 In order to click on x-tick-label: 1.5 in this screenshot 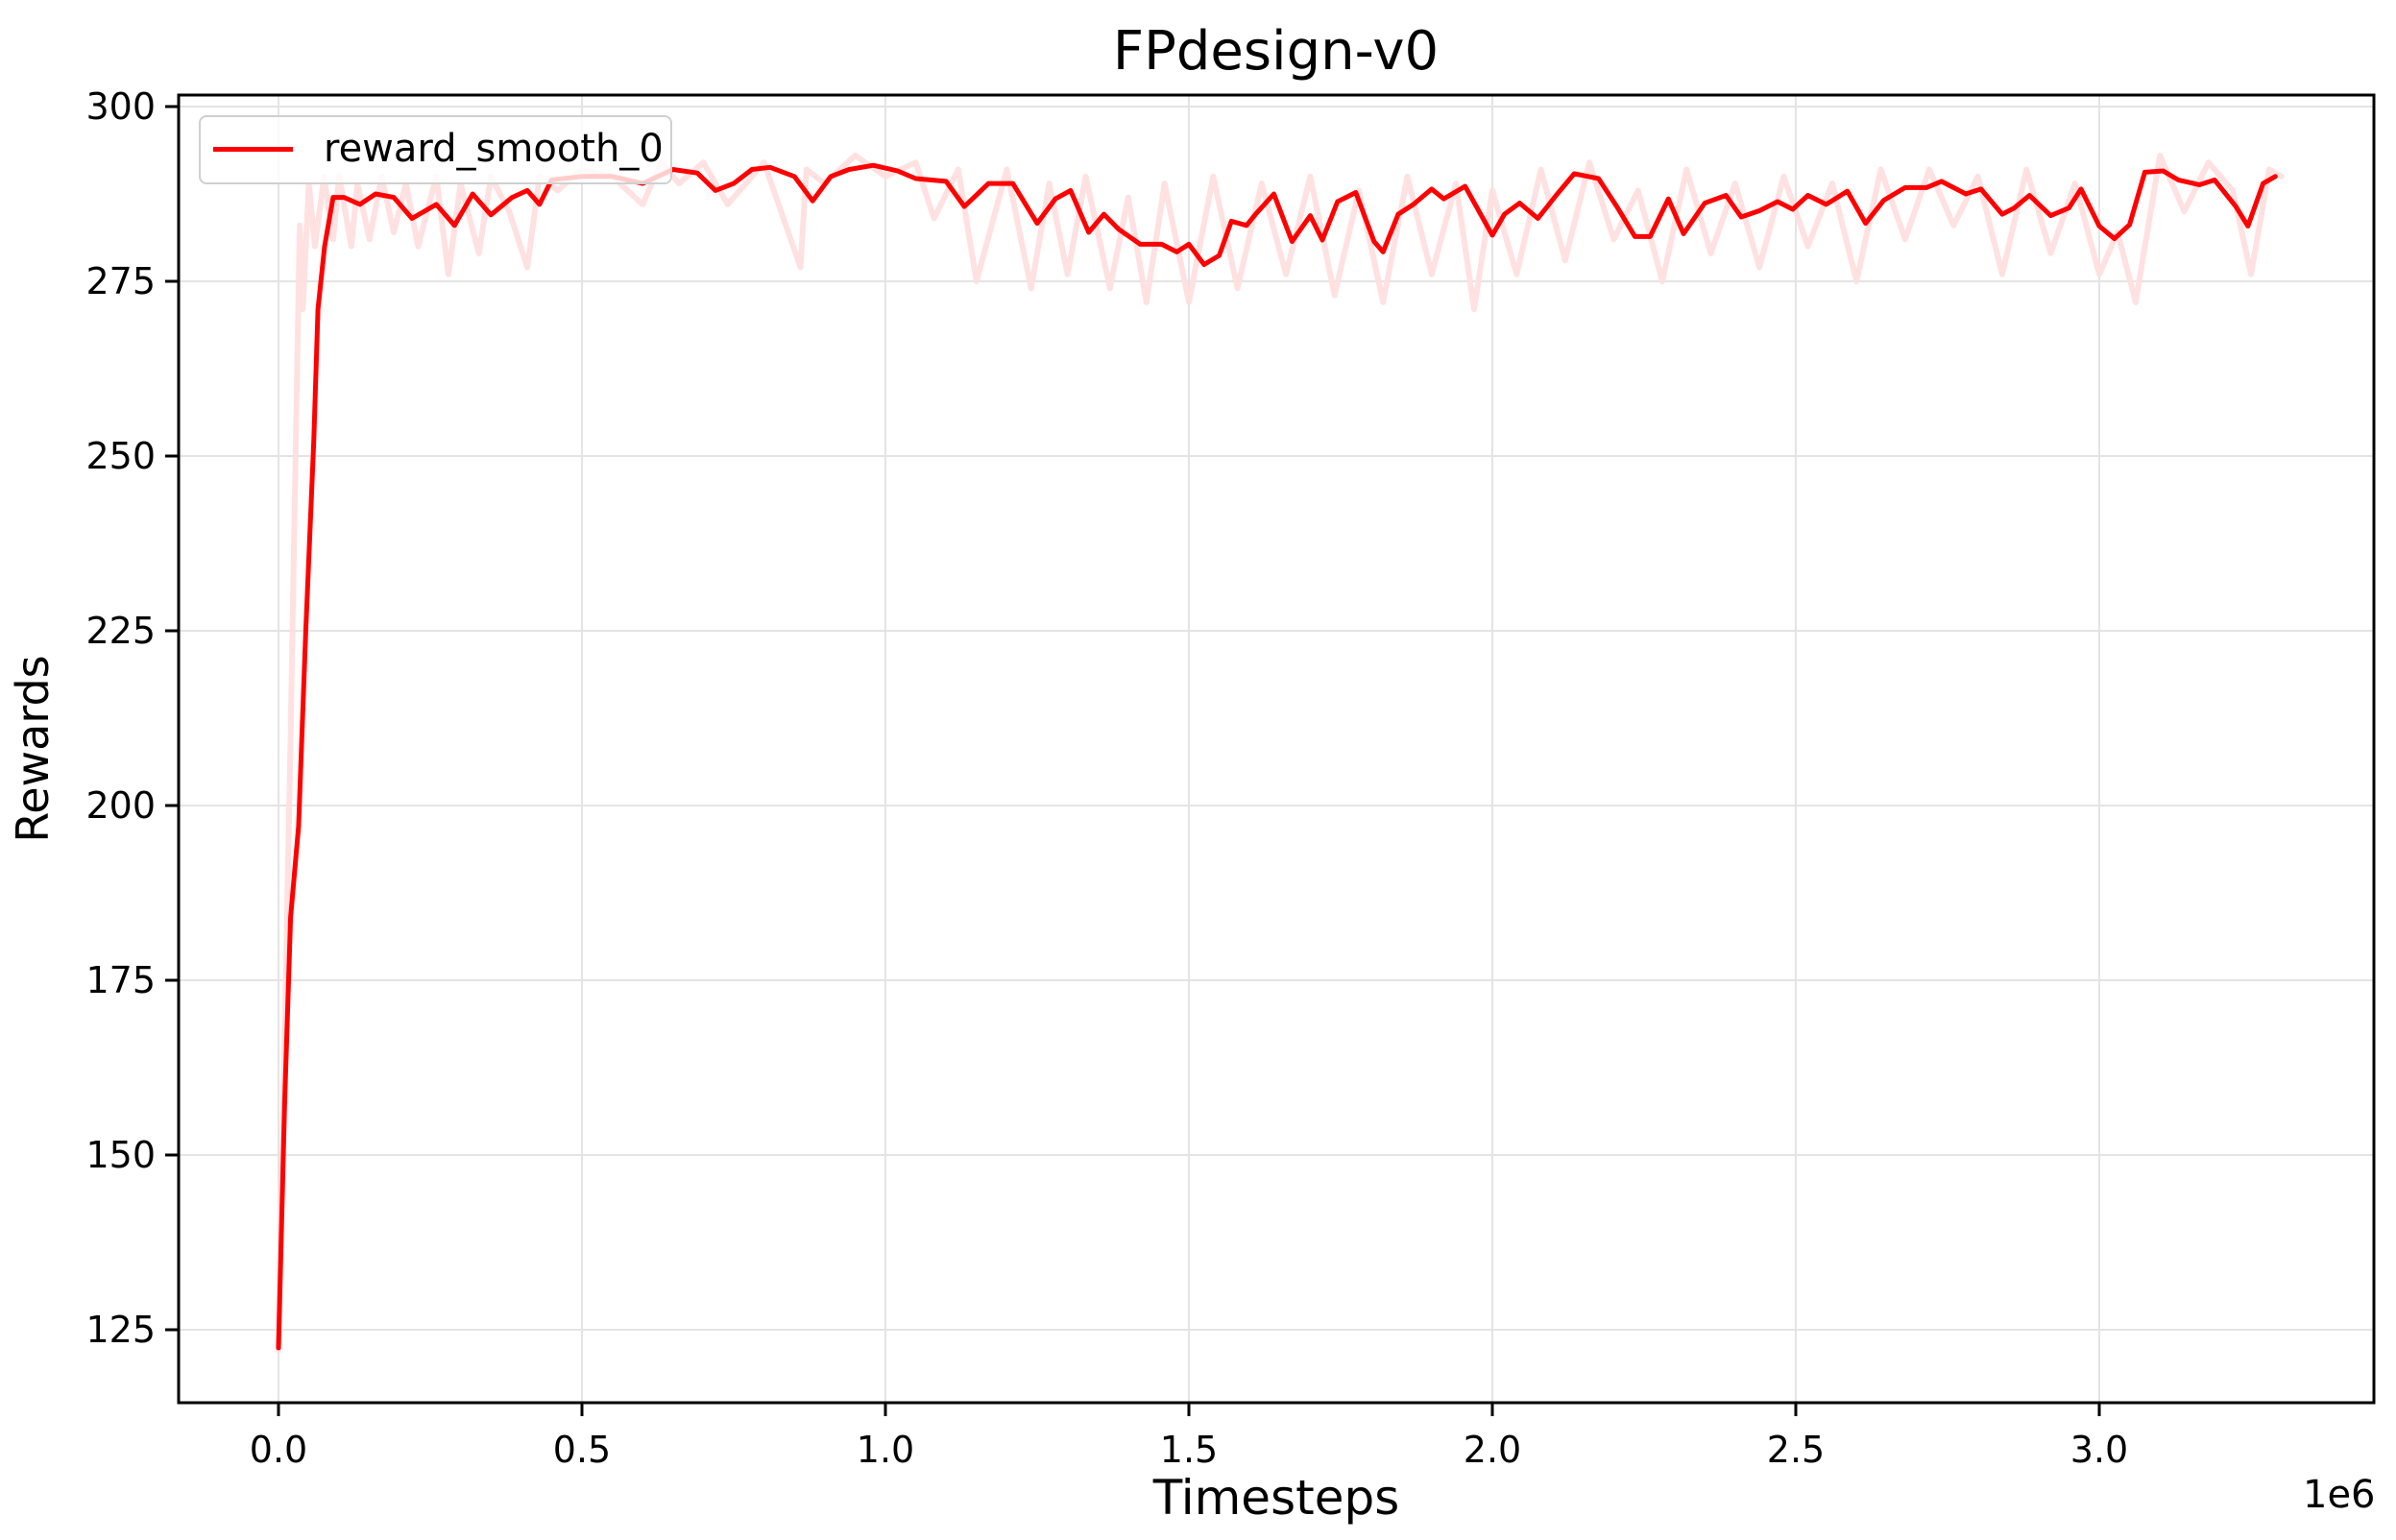, I will do `click(1189, 1450)`.